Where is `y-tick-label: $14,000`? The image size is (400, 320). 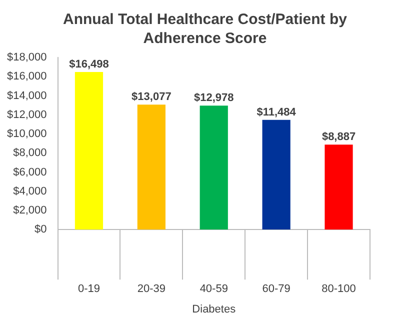
y-tick-label: $14,000 is located at coordinates (26, 96).